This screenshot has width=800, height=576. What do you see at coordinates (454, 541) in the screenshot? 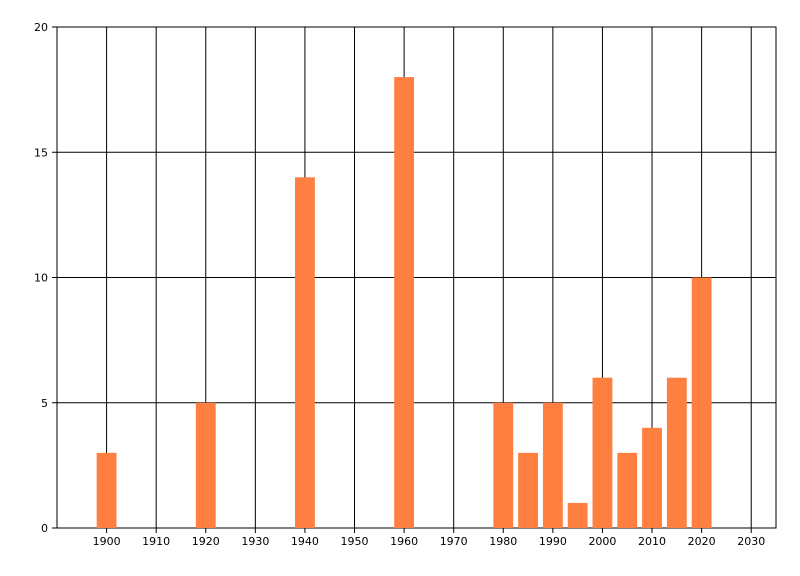
I see `x-tick-label: 1970` at bounding box center [454, 541].